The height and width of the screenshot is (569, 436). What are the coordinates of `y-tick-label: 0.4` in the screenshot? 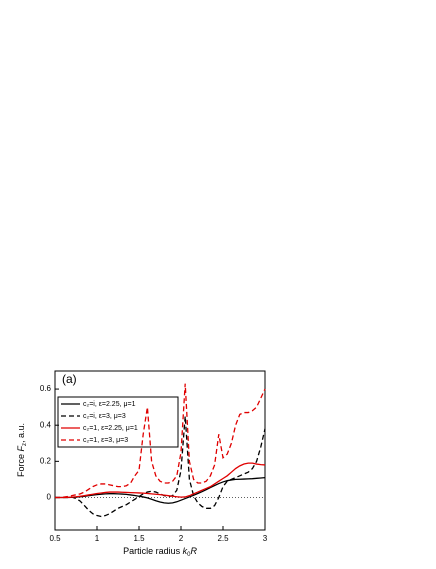 It's located at (46, 424).